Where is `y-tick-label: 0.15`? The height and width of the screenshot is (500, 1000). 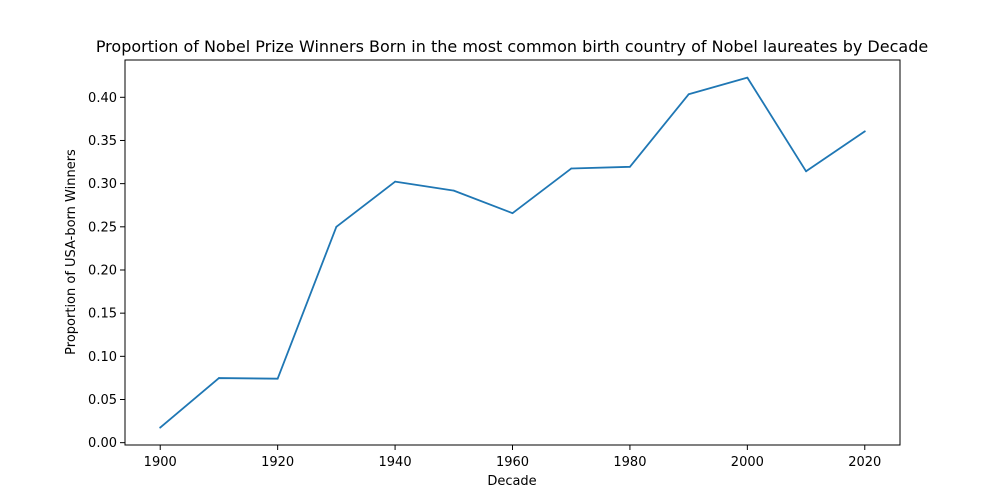
y-tick-label: 0.15 is located at coordinates (102, 314).